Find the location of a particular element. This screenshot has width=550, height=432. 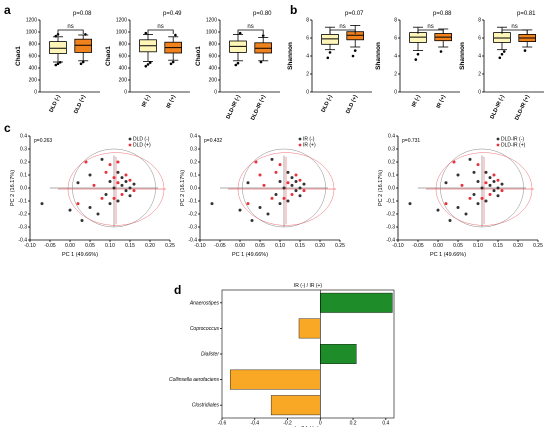

x-tick-label: 0.15 is located at coordinates (498, 246).